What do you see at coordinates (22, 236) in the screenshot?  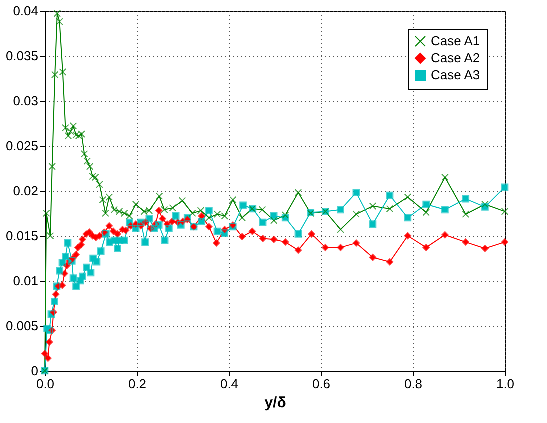 I see `y-tick-label: 0.015` at bounding box center [22, 236].